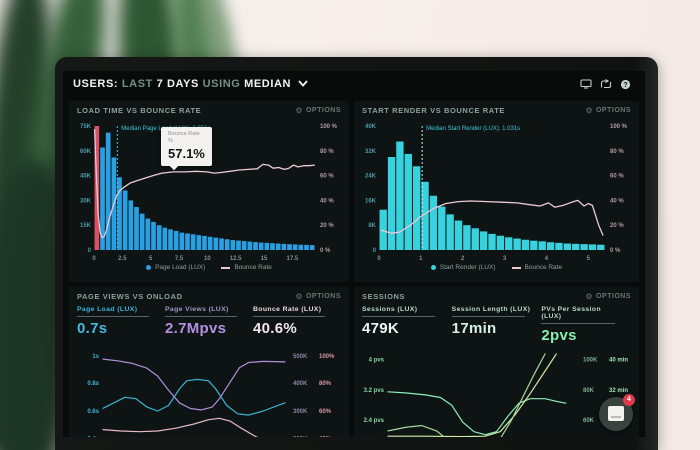  What do you see at coordinates (264, 259) in the screenshot?
I see `svg-text: 15` at bounding box center [264, 259].